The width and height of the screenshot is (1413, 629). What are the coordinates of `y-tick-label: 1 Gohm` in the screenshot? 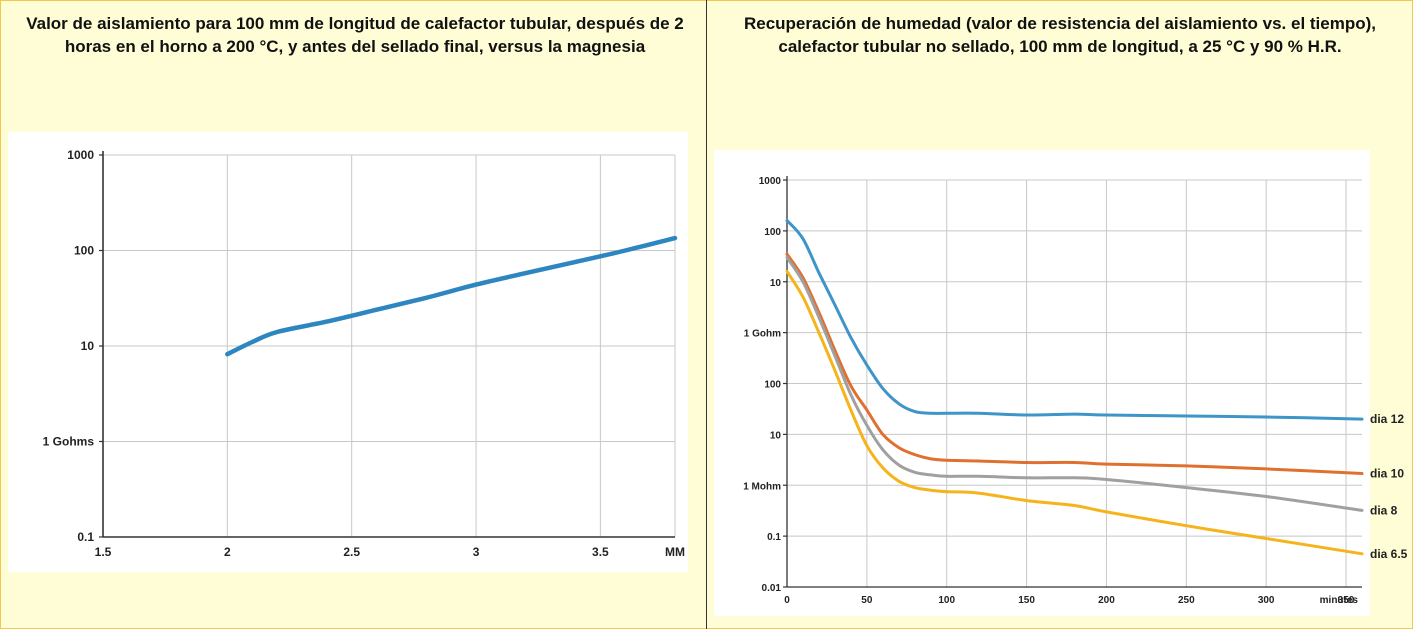 It's located at (762, 334).